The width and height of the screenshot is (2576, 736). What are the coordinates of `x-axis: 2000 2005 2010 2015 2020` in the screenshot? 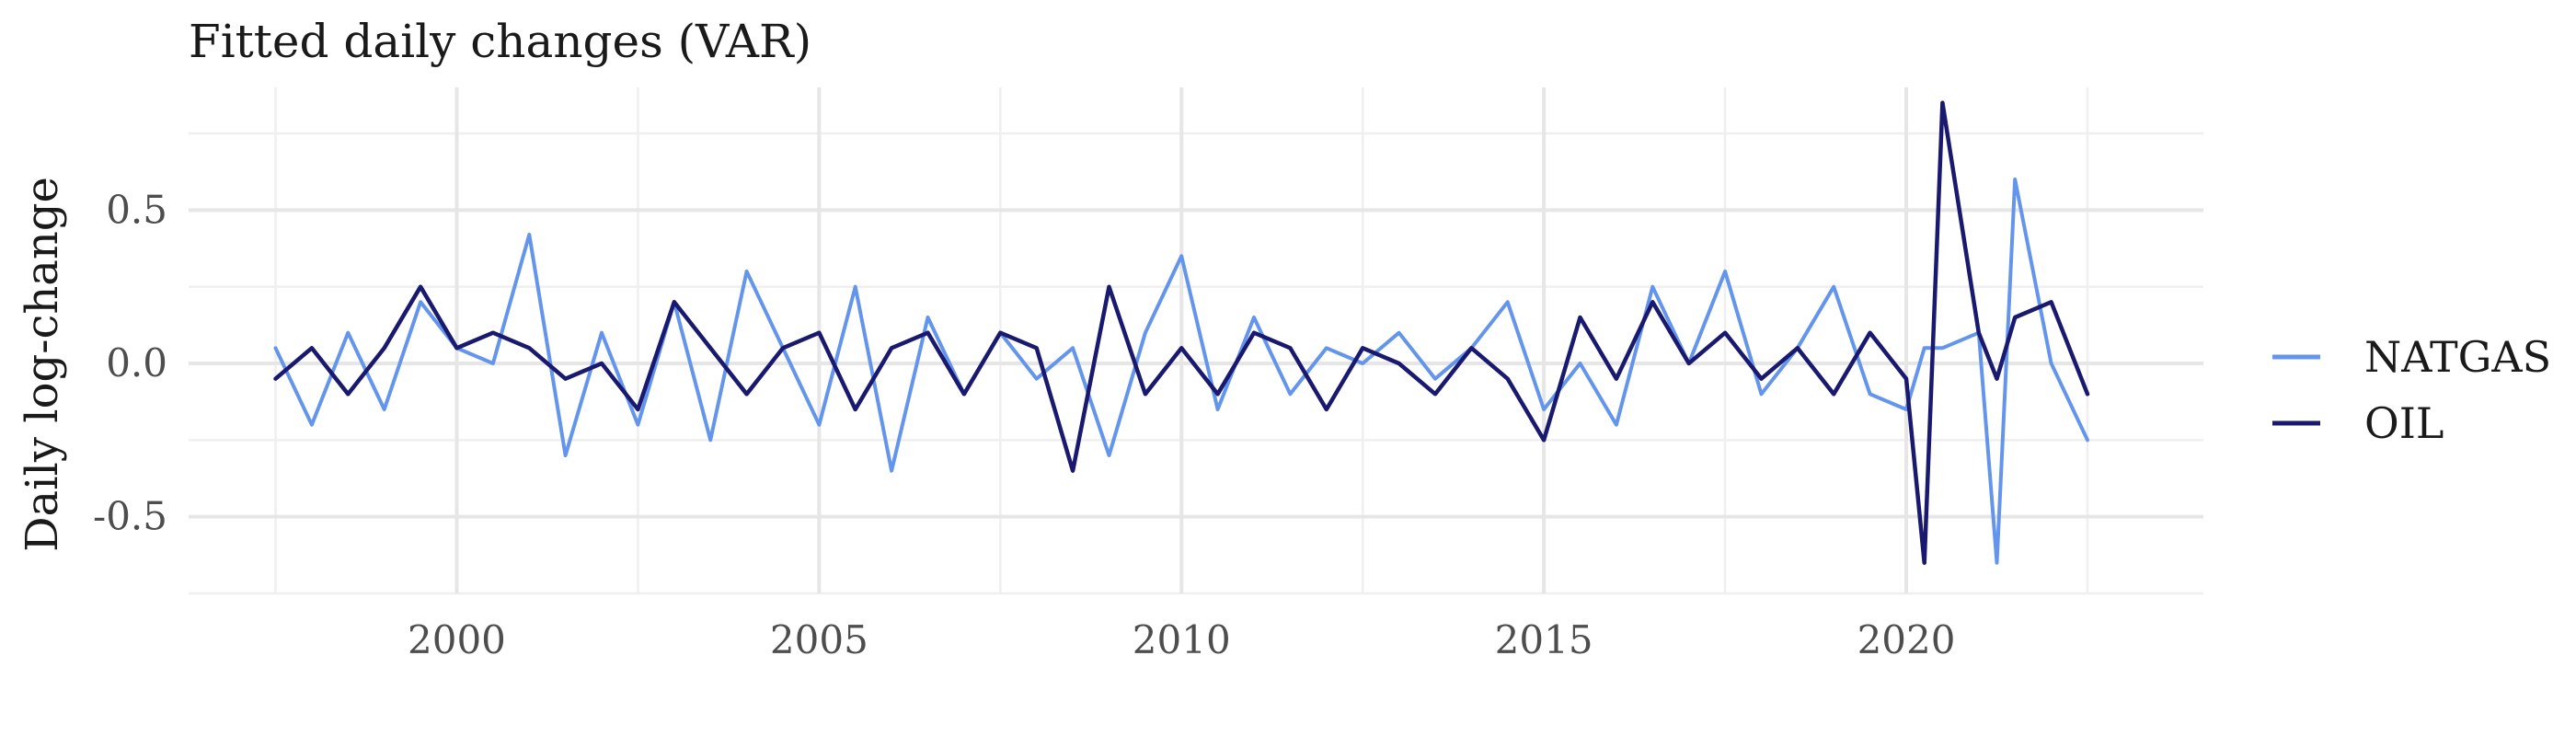 It's located at (1181, 639).